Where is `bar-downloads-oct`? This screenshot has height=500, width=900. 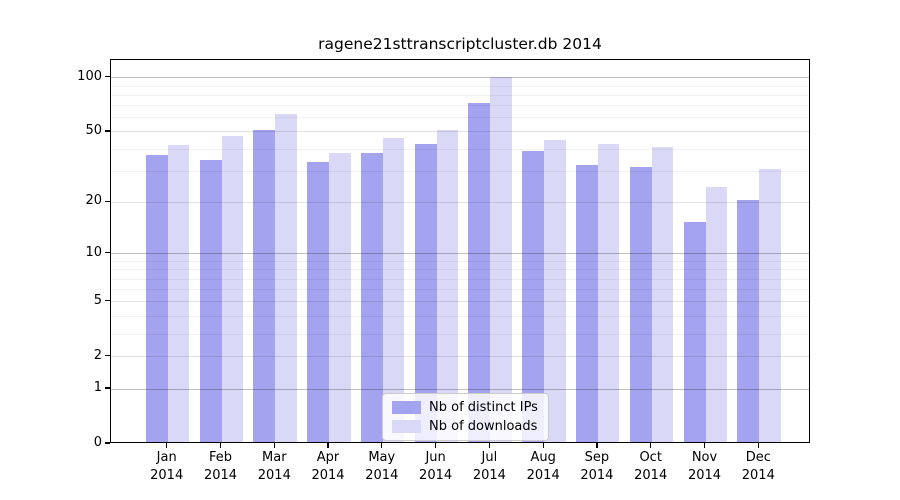 bar-downloads-oct is located at coordinates (662, 294).